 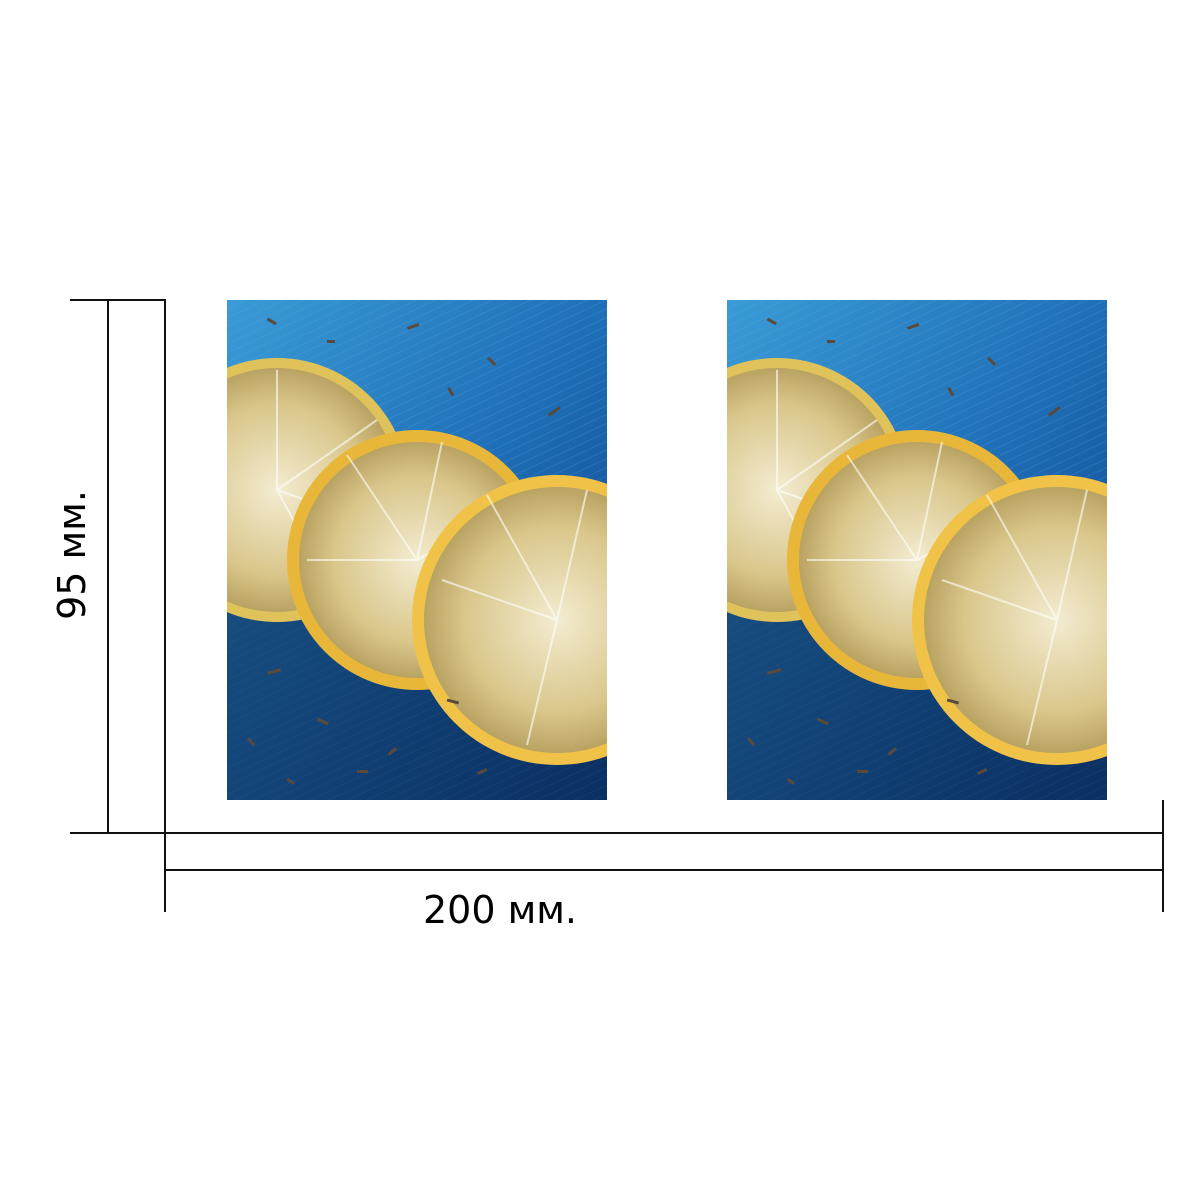 What do you see at coordinates (664, 833) in the screenshot?
I see `width-dimension-line-upper` at bounding box center [664, 833].